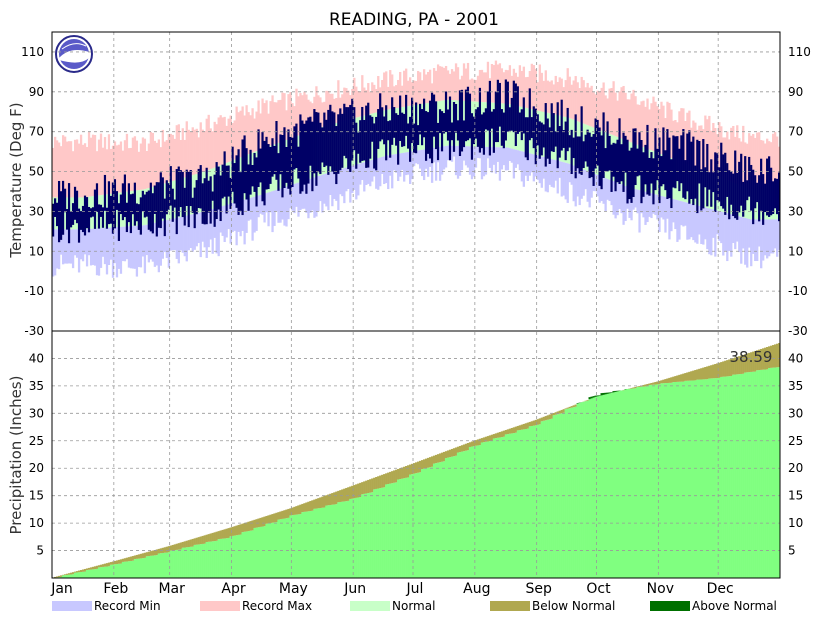 This screenshot has width=830, height=620. I want to click on precipitation-tick-label-right: 40, so click(795, 358).